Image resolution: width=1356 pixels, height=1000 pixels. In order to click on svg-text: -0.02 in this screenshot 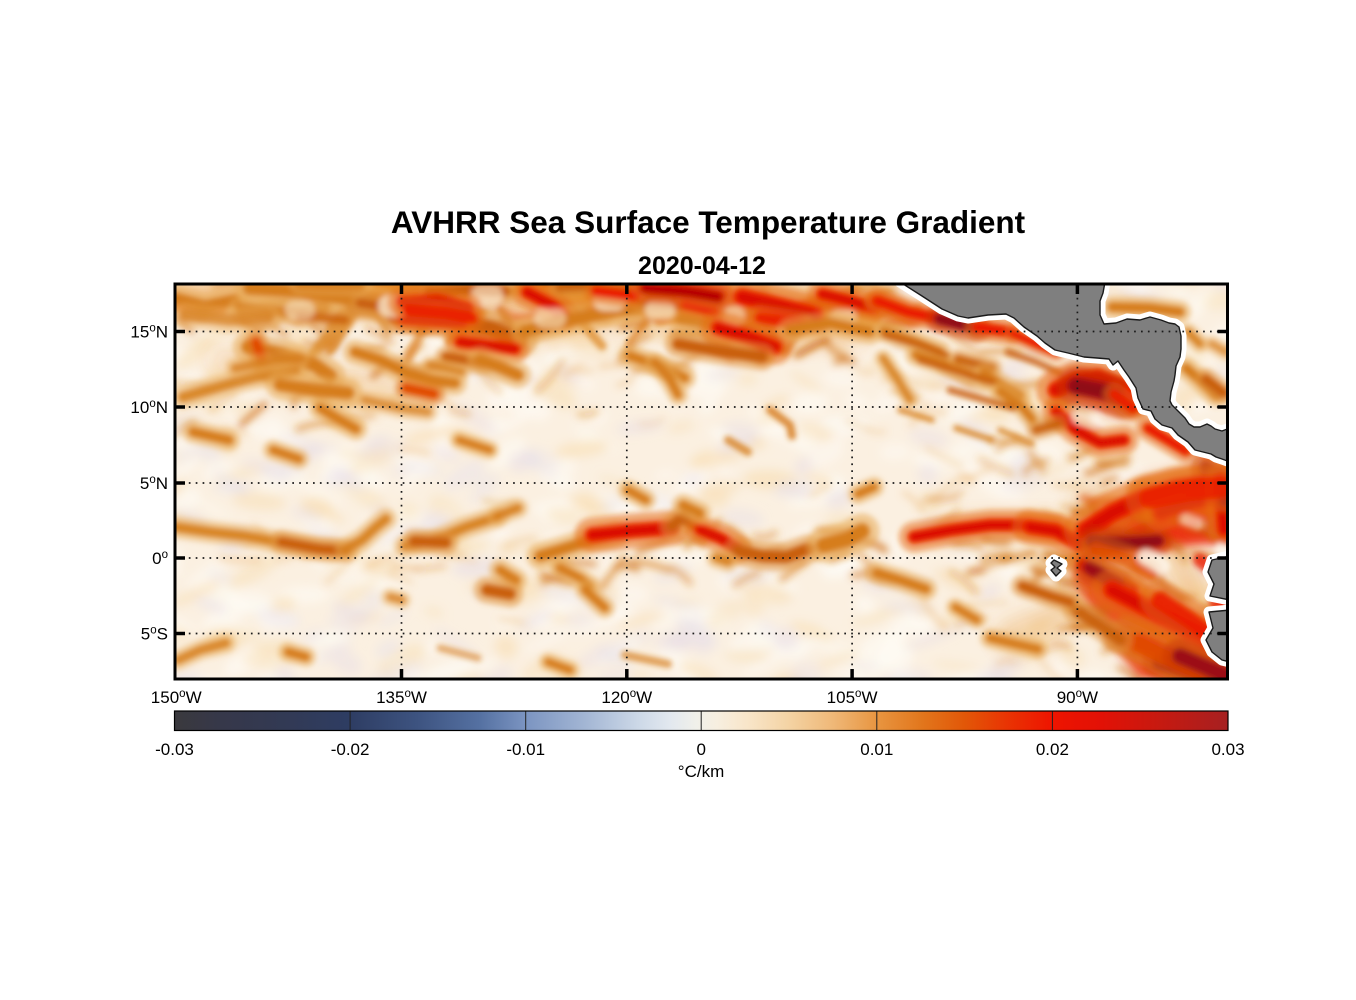, I will do `click(350, 749)`.